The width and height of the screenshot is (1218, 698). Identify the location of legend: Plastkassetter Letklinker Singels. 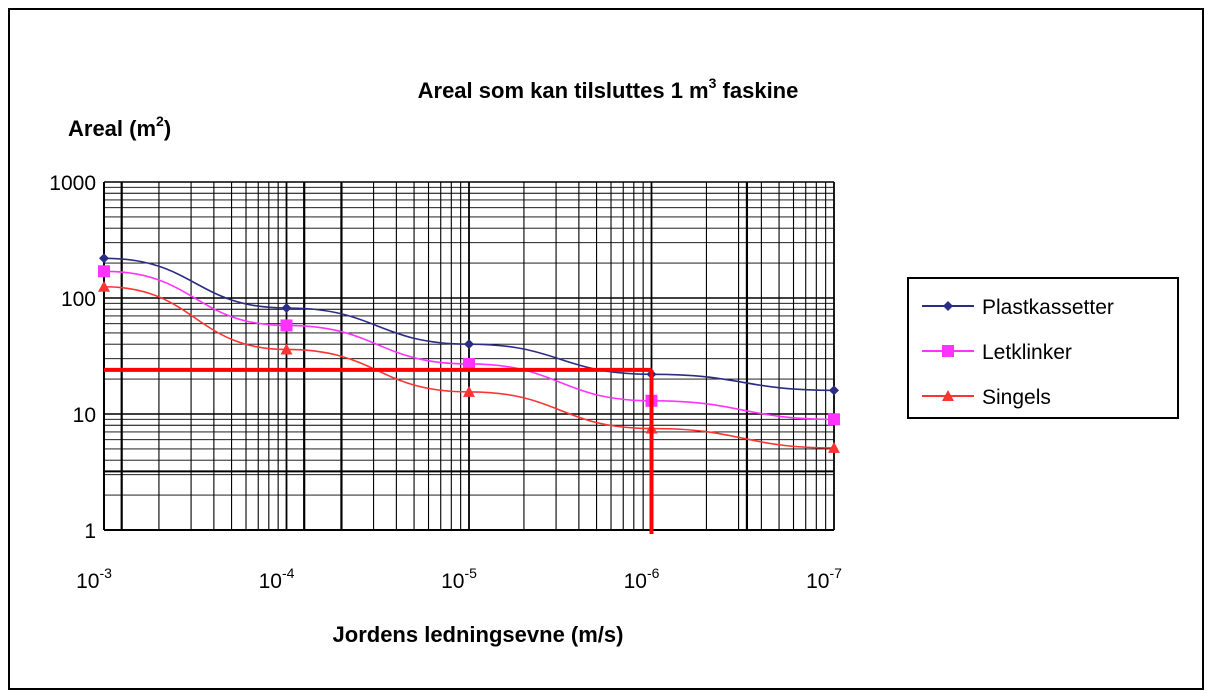
(1043, 348).